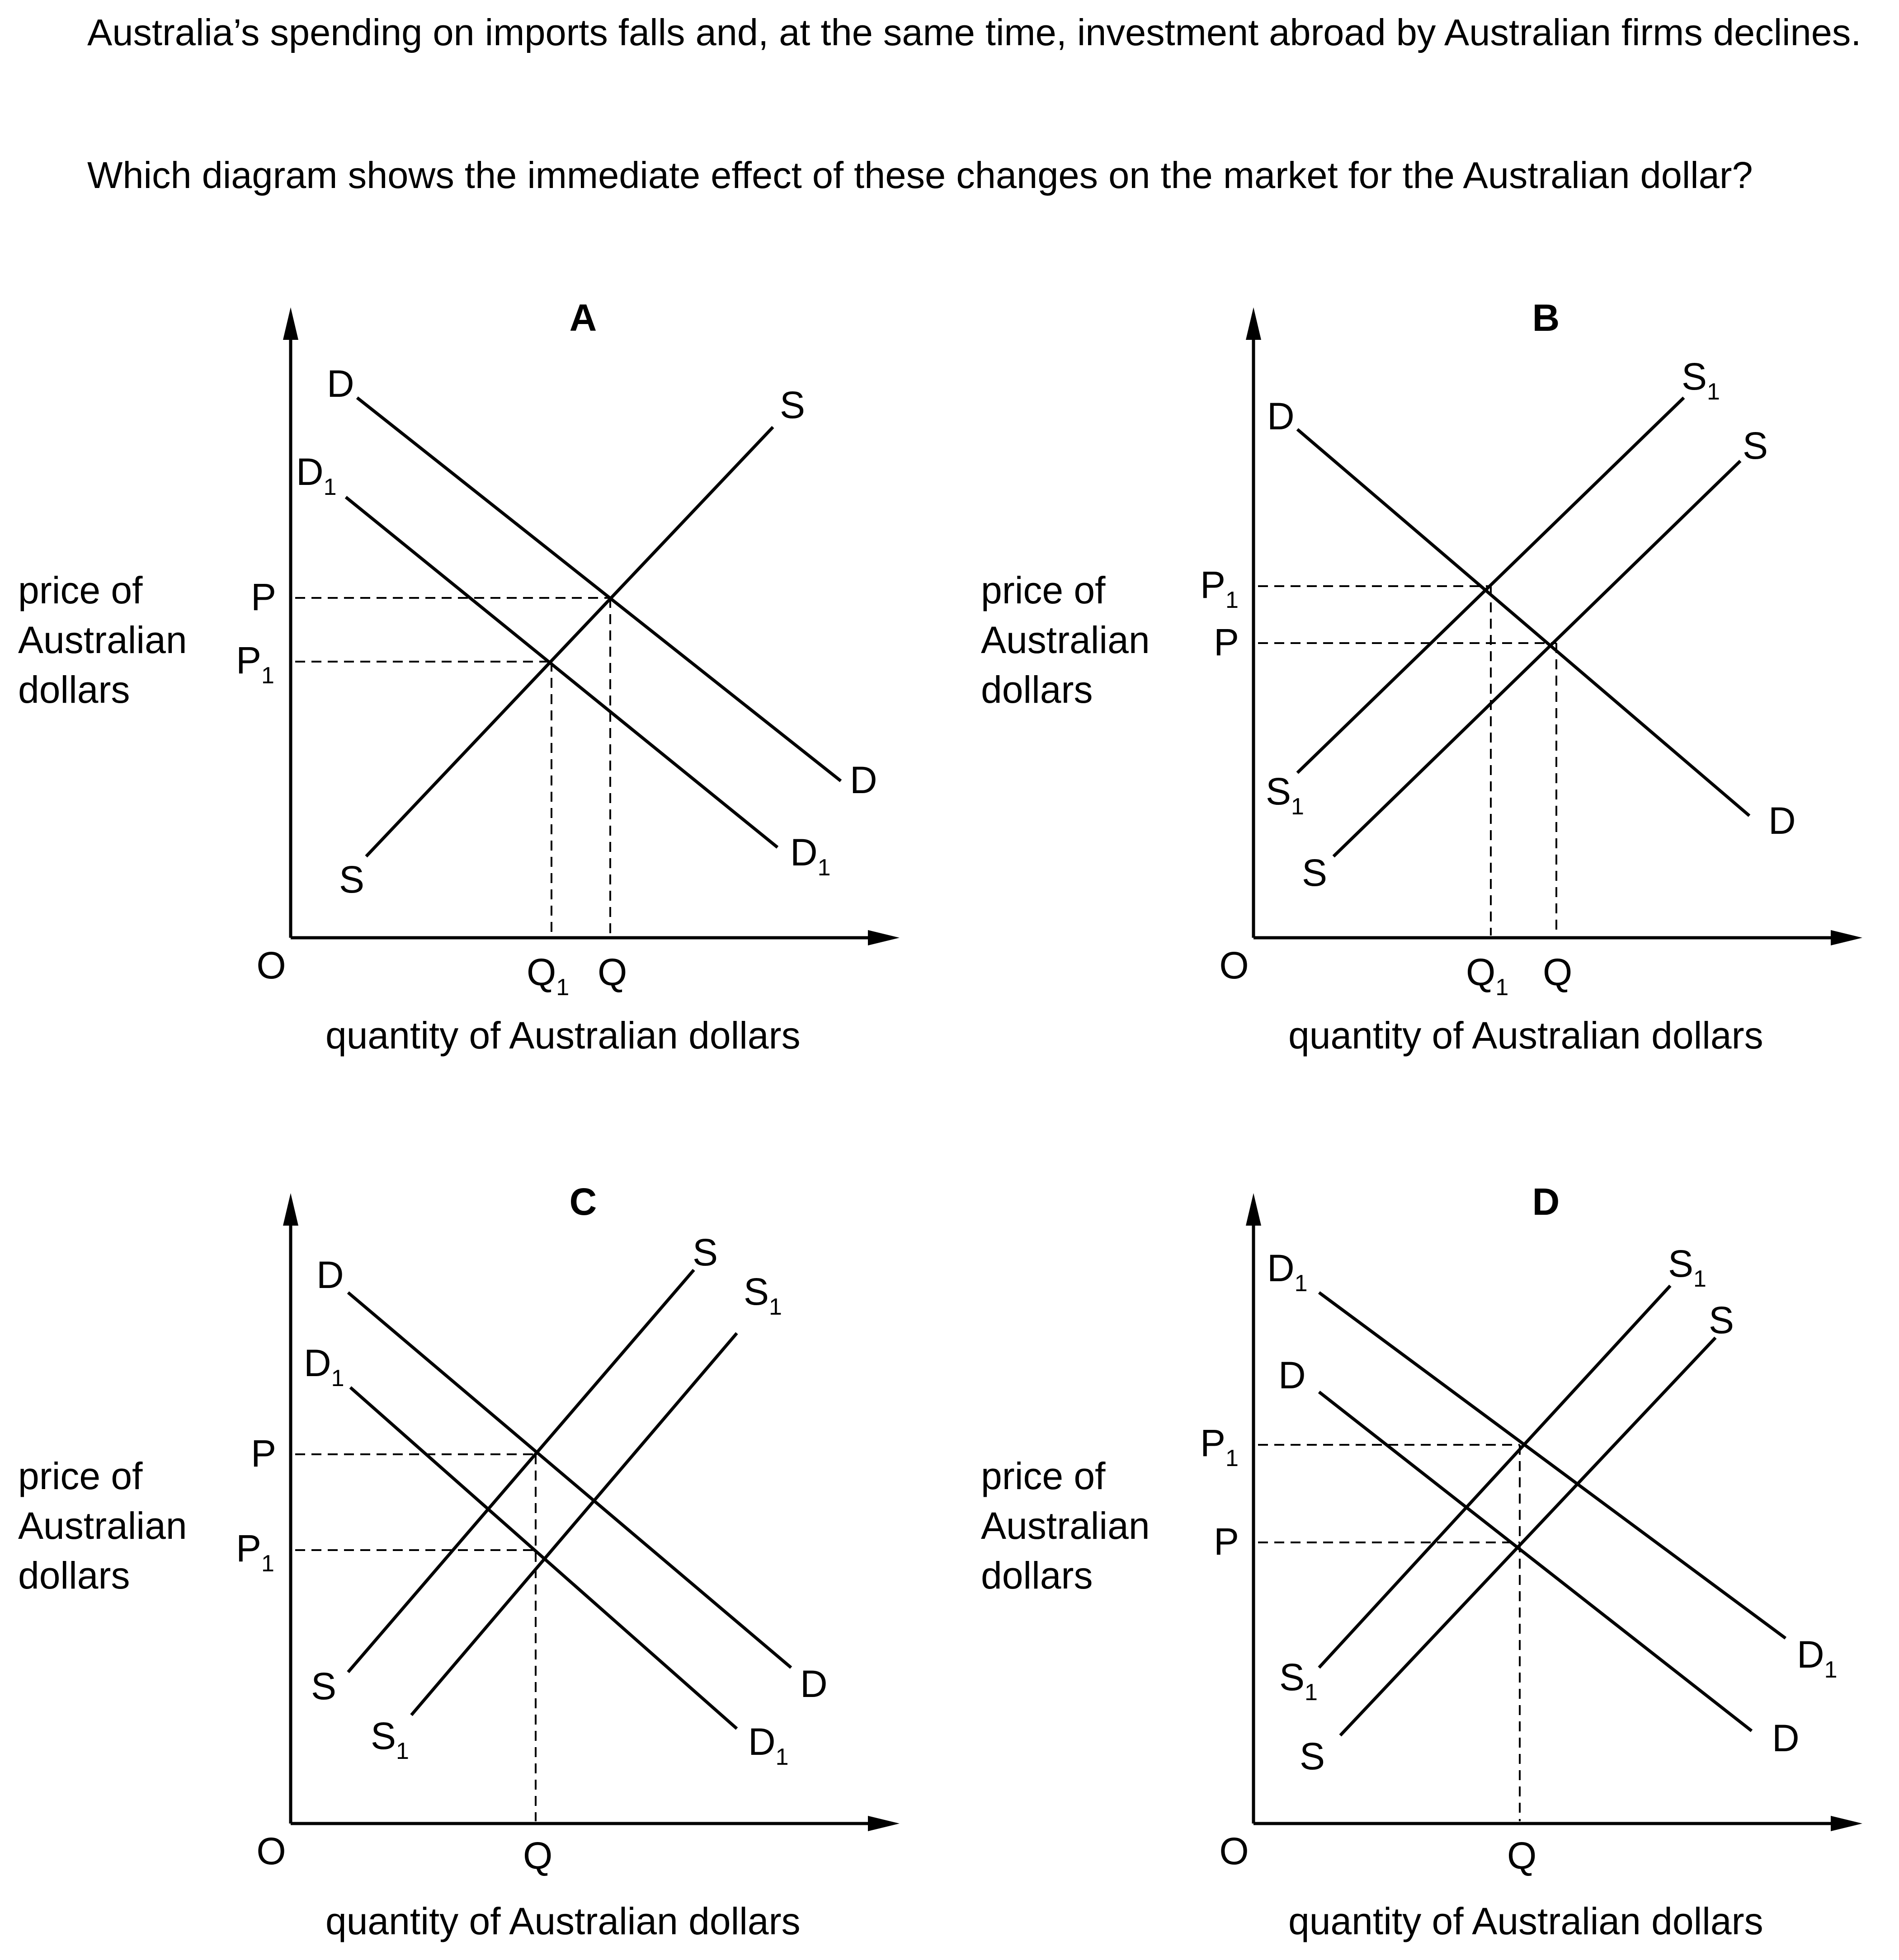 The image size is (1899, 1960). What do you see at coordinates (1043, 1476) in the screenshot?
I see `diagram-d-ylabel-1: price of` at bounding box center [1043, 1476].